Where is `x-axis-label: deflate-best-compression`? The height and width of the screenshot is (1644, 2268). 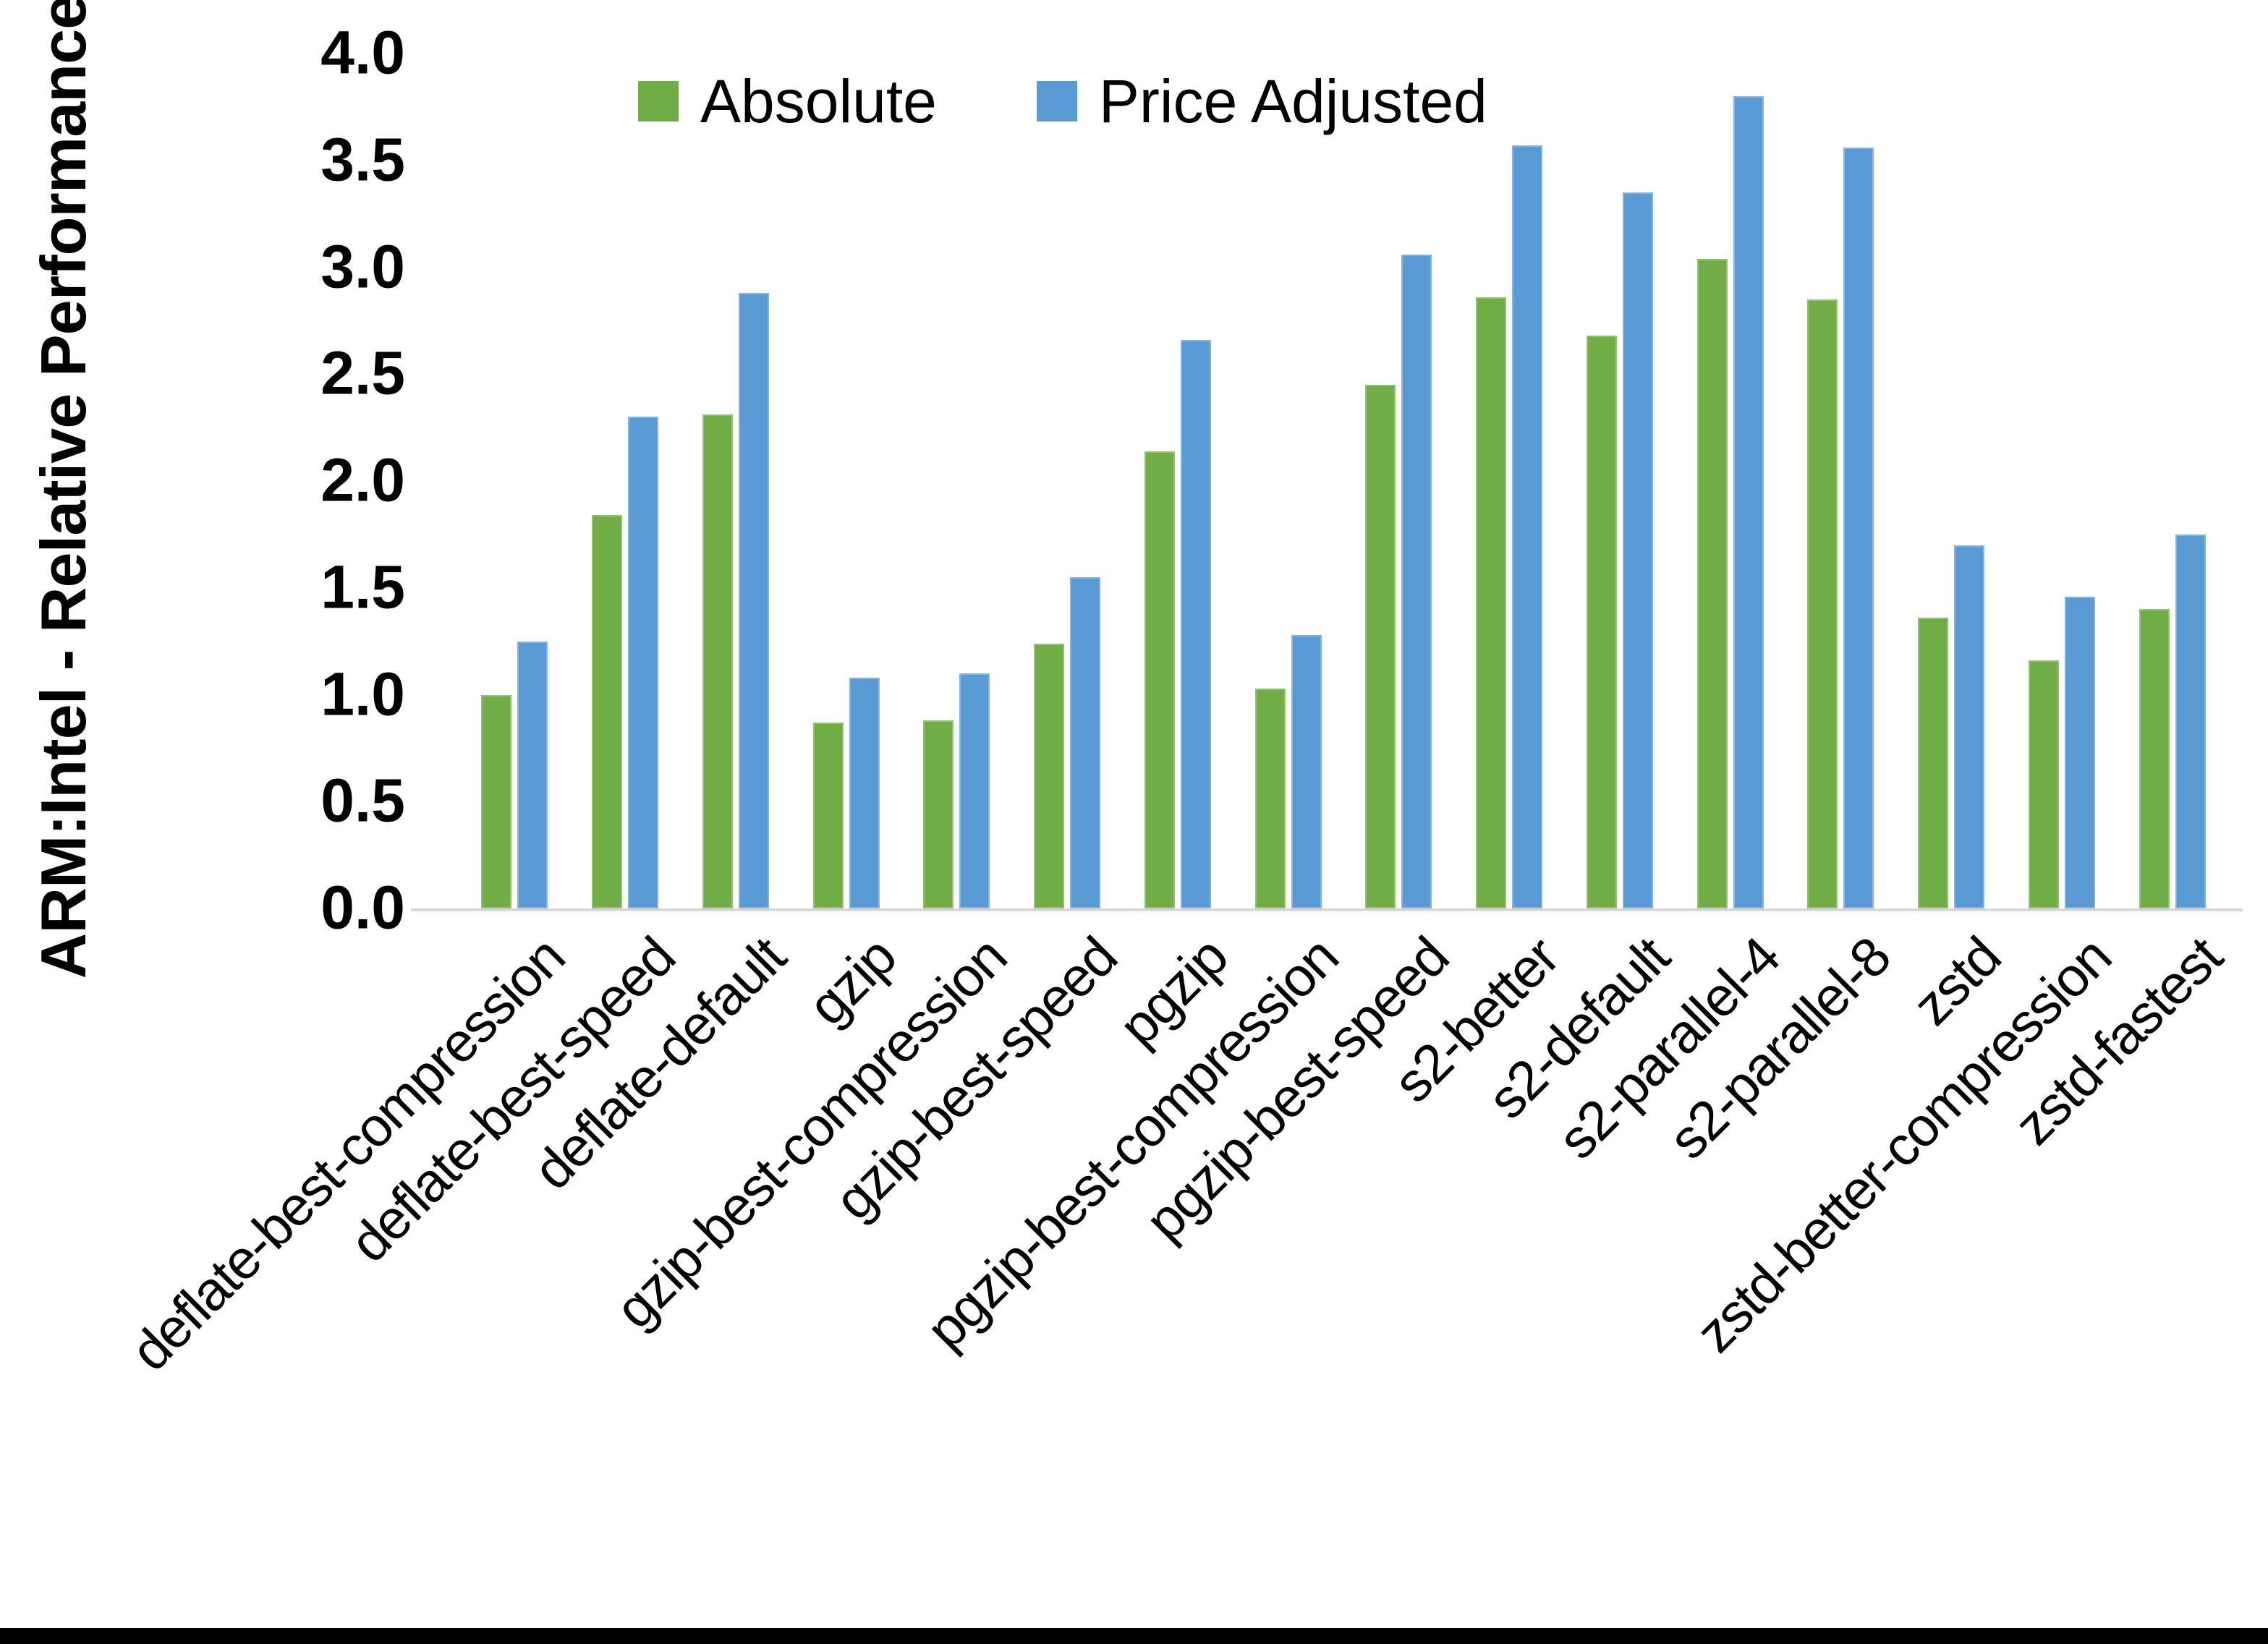
x-axis-label: deflate-best-compression is located at coordinates (347, 1154).